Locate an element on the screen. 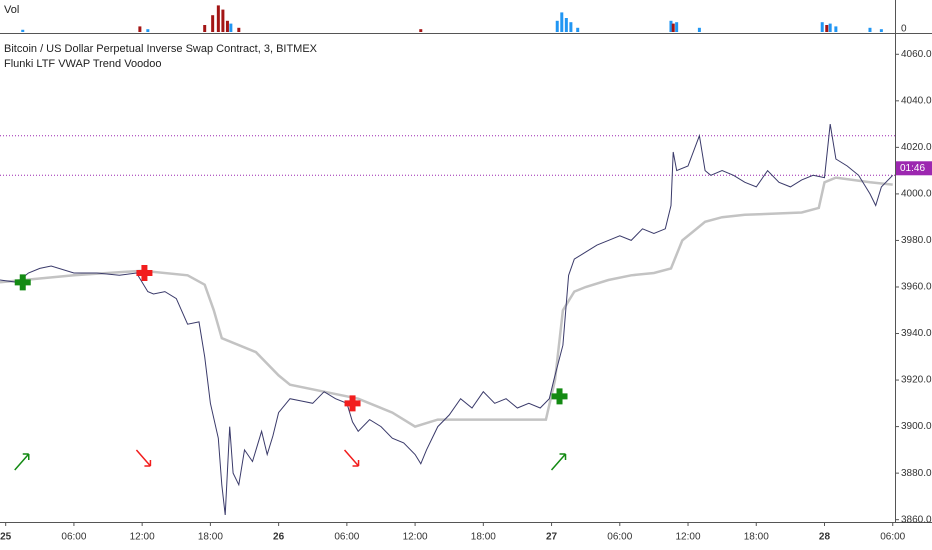 Image resolution: width=932 pixels, height=550 pixels. y-tick-label: 3920.0 is located at coordinates (916, 380).